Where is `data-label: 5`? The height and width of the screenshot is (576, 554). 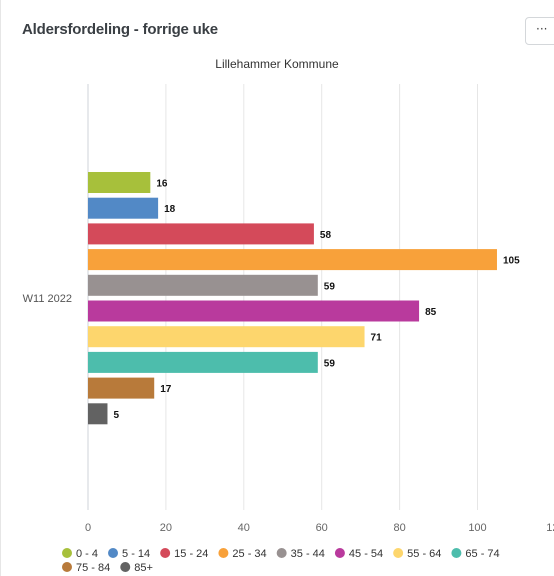 data-label: 5 is located at coordinates (116, 415).